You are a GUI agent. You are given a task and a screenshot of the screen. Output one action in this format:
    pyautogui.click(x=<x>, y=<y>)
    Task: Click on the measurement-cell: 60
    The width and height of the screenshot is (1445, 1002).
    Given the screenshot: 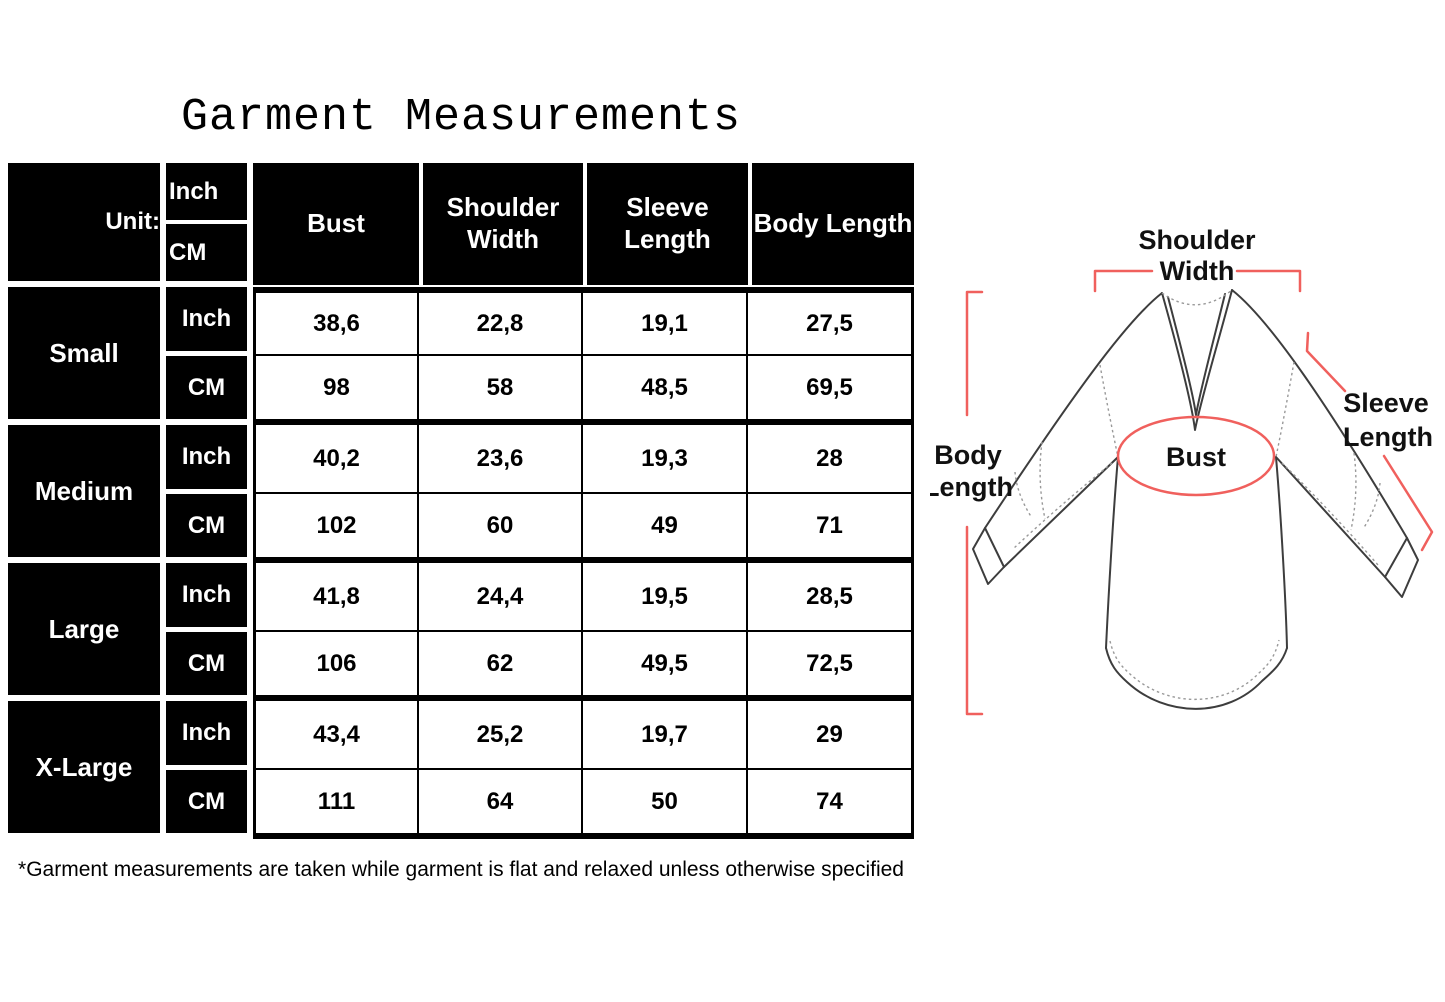 What is the action you would take?
    pyautogui.click(x=501, y=528)
    